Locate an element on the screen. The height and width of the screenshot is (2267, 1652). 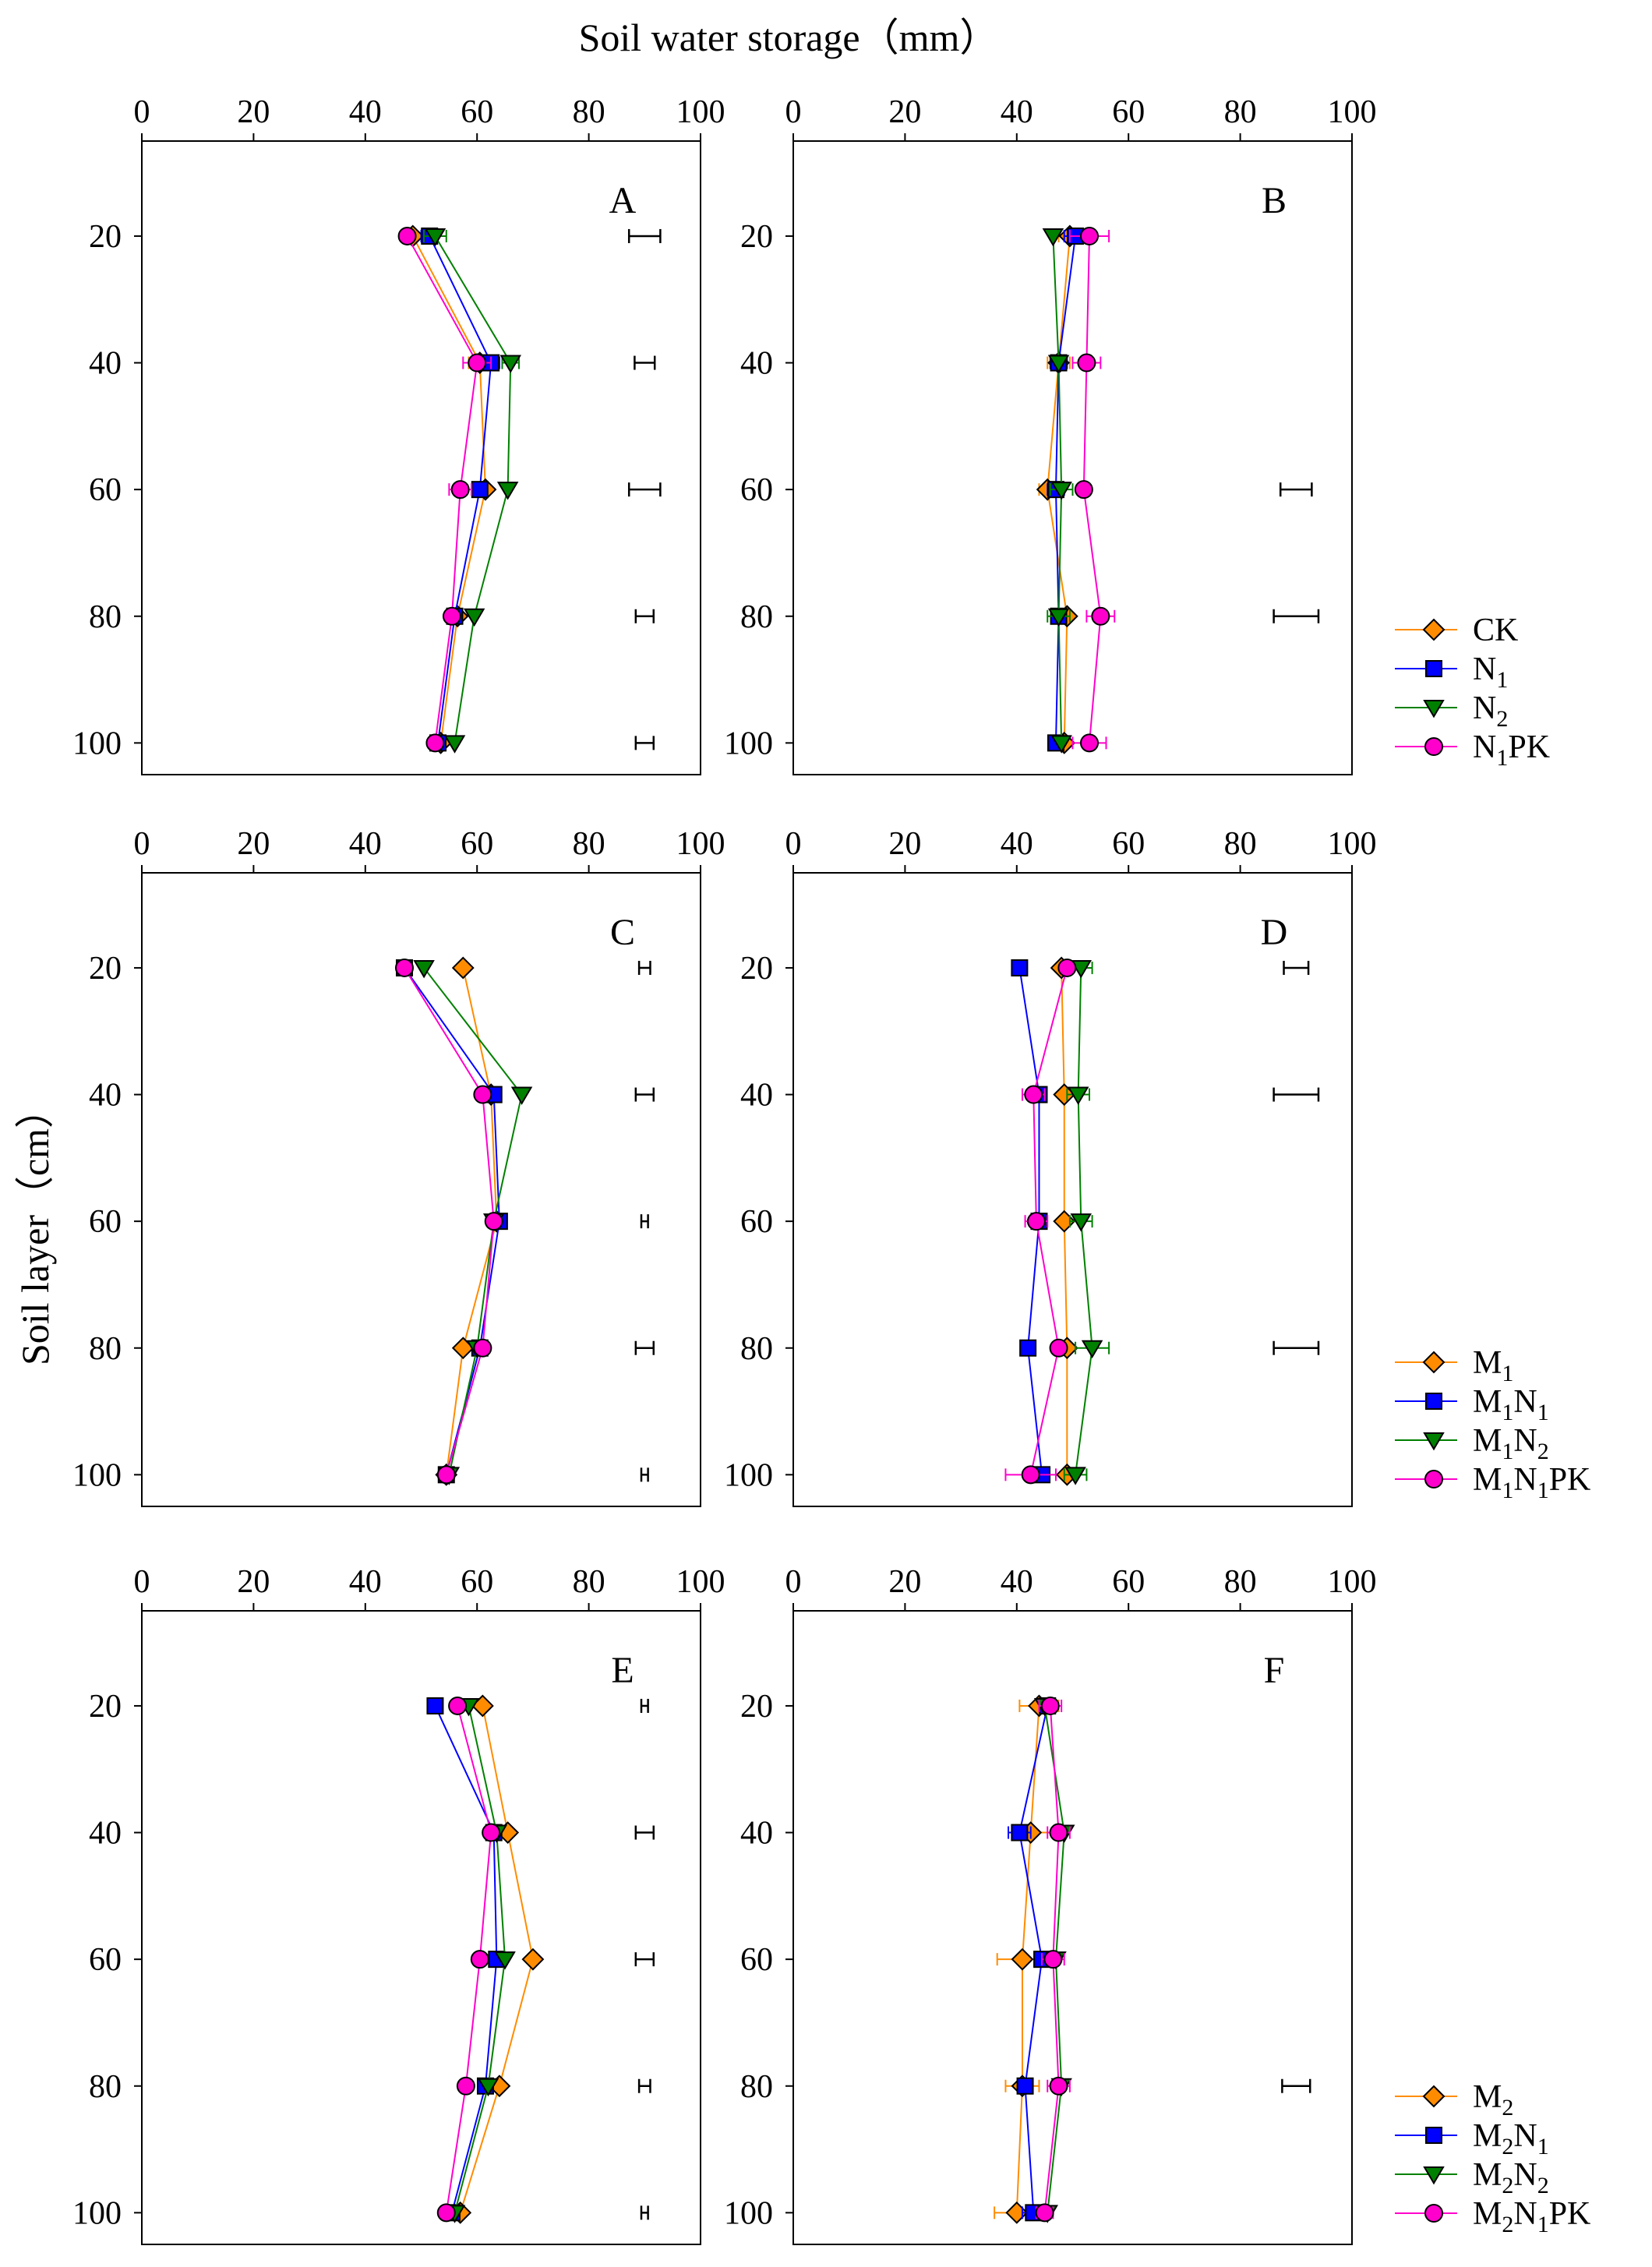
legend-label: M1N1PK is located at coordinates (1532, 1482).